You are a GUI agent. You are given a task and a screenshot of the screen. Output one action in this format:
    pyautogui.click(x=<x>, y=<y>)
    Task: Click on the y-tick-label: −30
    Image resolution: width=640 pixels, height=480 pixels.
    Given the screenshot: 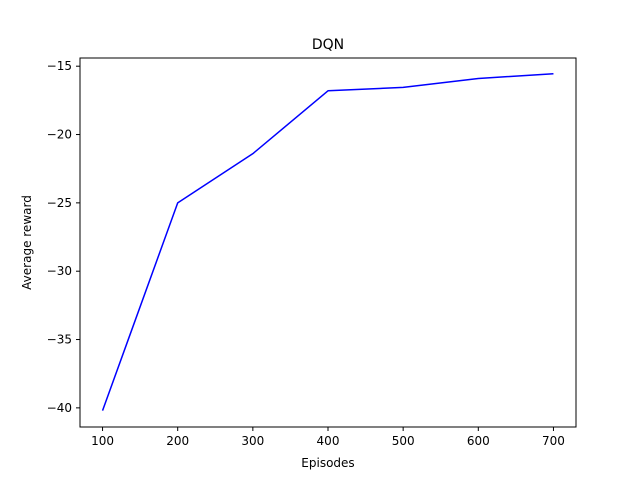 What is the action you would take?
    pyautogui.click(x=59, y=271)
    